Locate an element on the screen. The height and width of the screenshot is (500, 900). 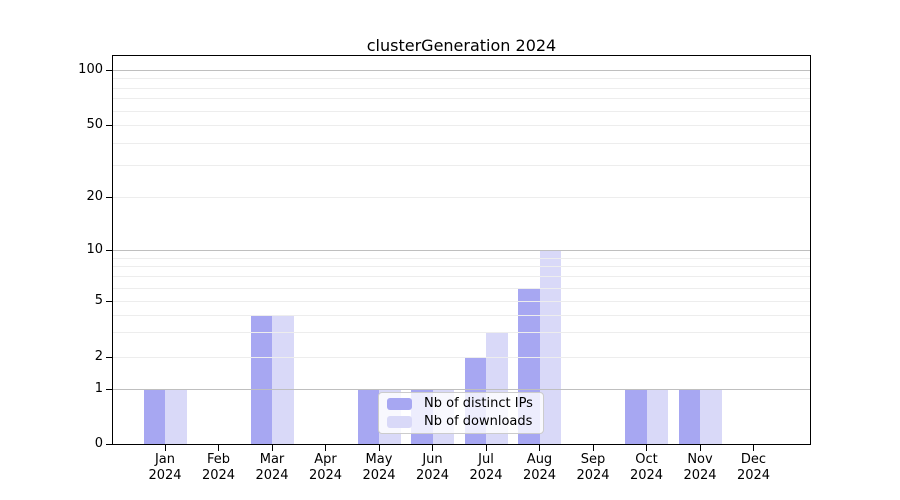
x-tick-label-apr: Apr 2024 is located at coordinates (325, 467).